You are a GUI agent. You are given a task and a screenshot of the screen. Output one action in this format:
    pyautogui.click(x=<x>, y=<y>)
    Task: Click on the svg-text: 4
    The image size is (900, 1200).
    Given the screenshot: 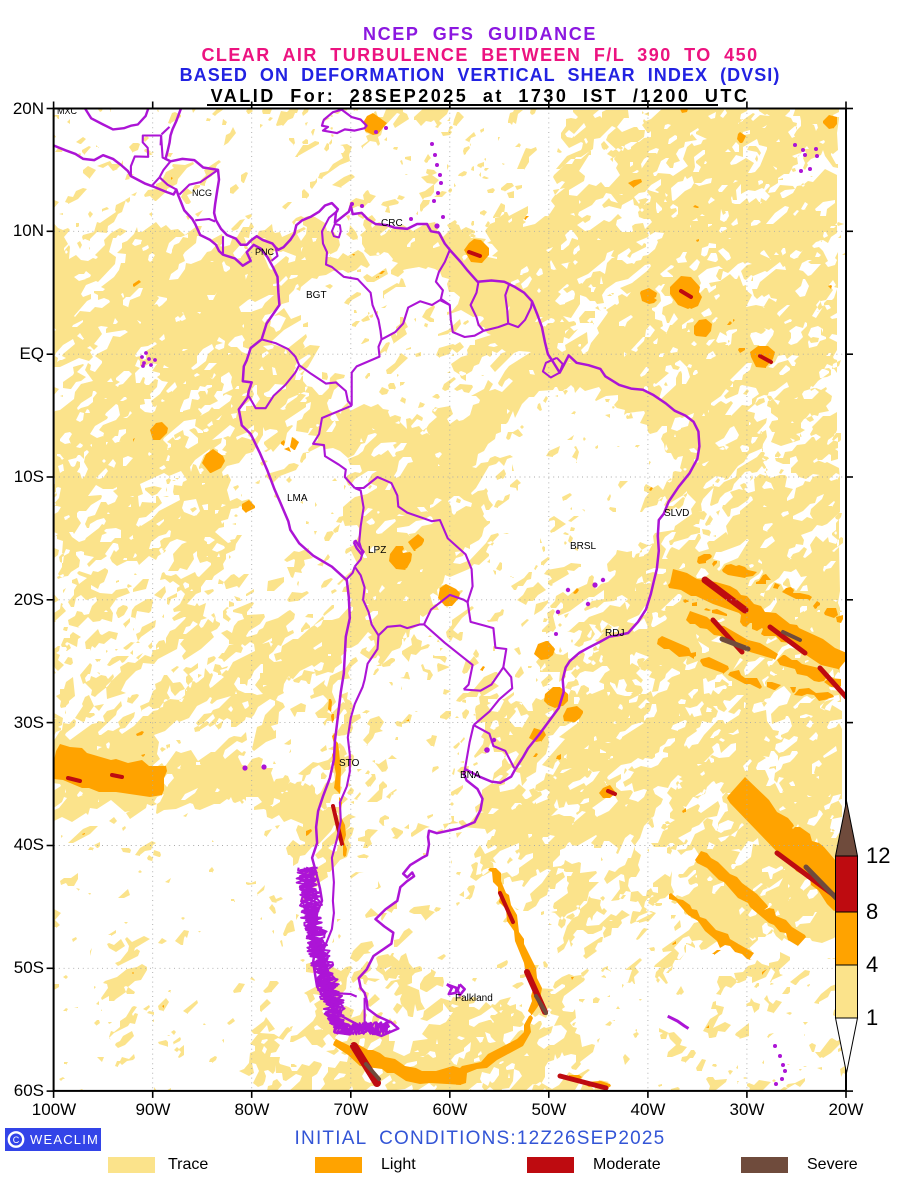 What is the action you would take?
    pyautogui.click(x=872, y=964)
    